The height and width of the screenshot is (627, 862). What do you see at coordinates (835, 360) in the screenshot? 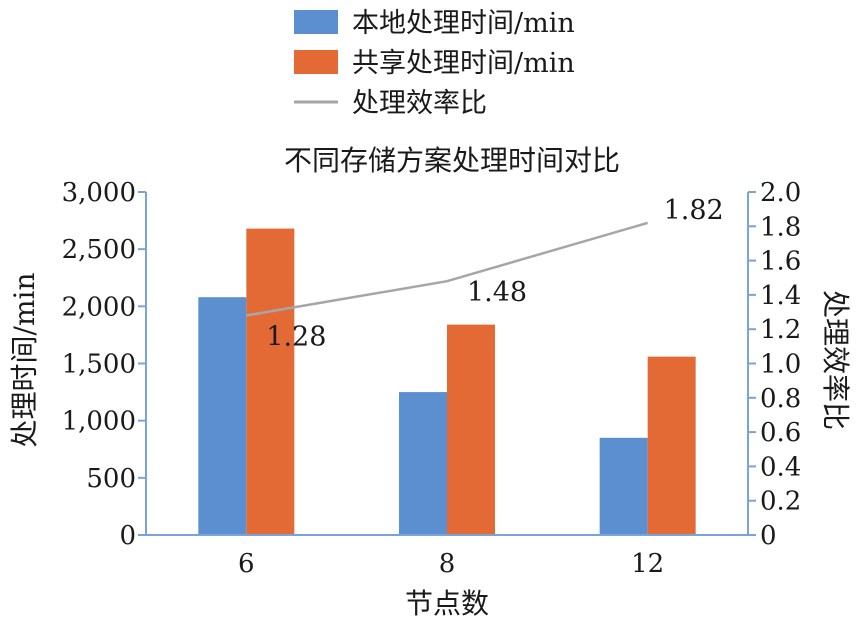
I see `y2-axis-title: 处理效率比` at bounding box center [835, 360].